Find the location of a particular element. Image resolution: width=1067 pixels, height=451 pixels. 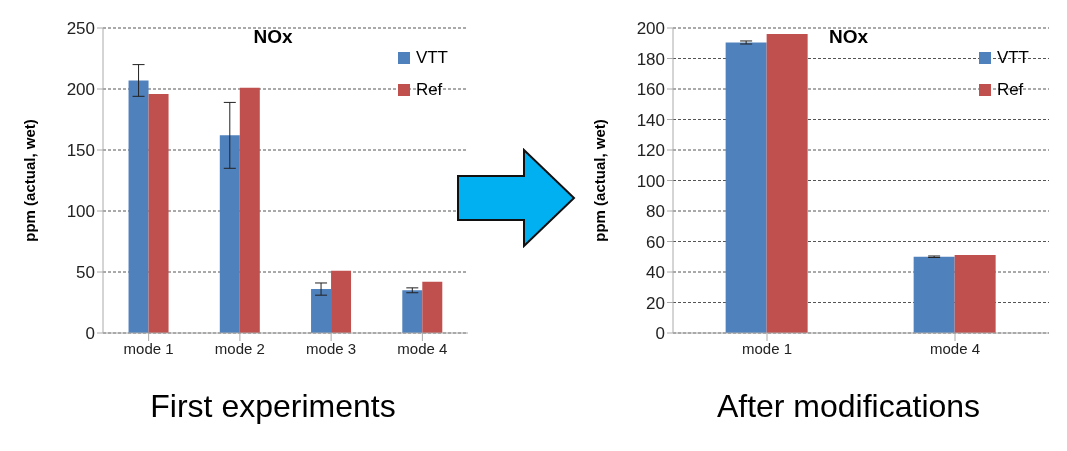

text: After modifications is located at coordinates (848, 406).